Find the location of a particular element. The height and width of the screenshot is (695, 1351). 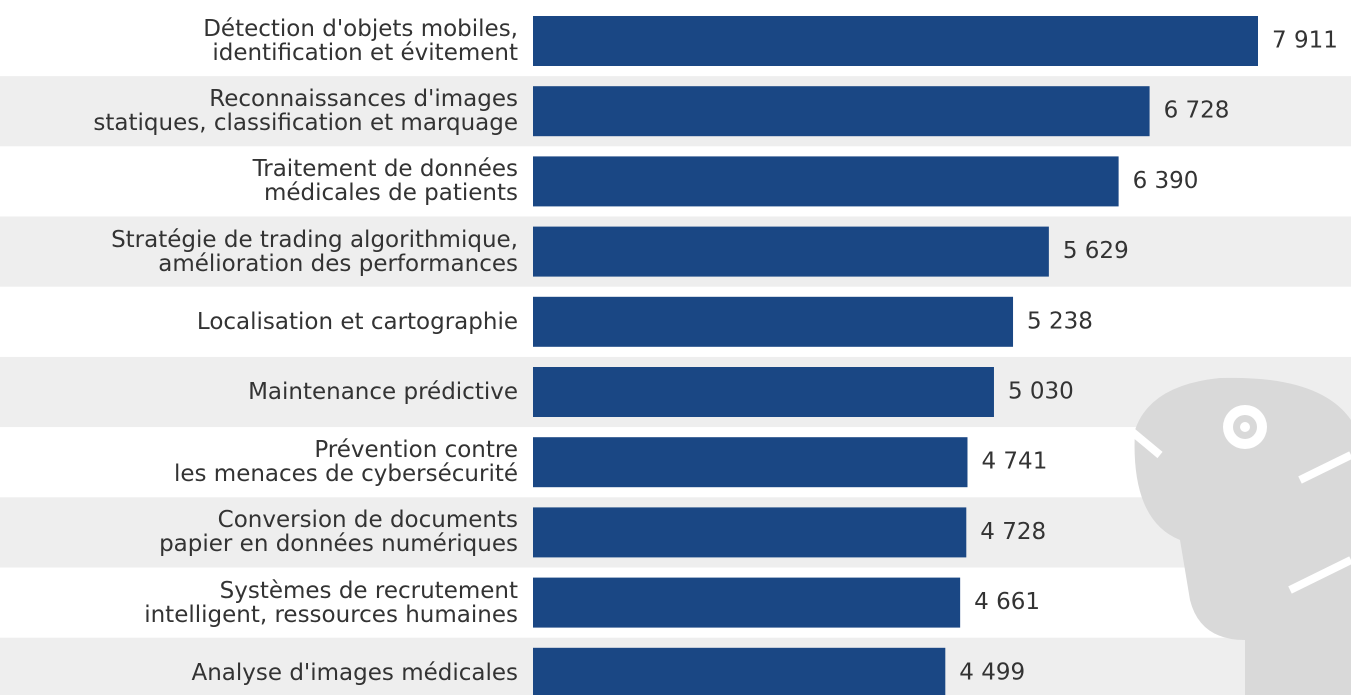

value-label: 6 390 is located at coordinates (1166, 181).